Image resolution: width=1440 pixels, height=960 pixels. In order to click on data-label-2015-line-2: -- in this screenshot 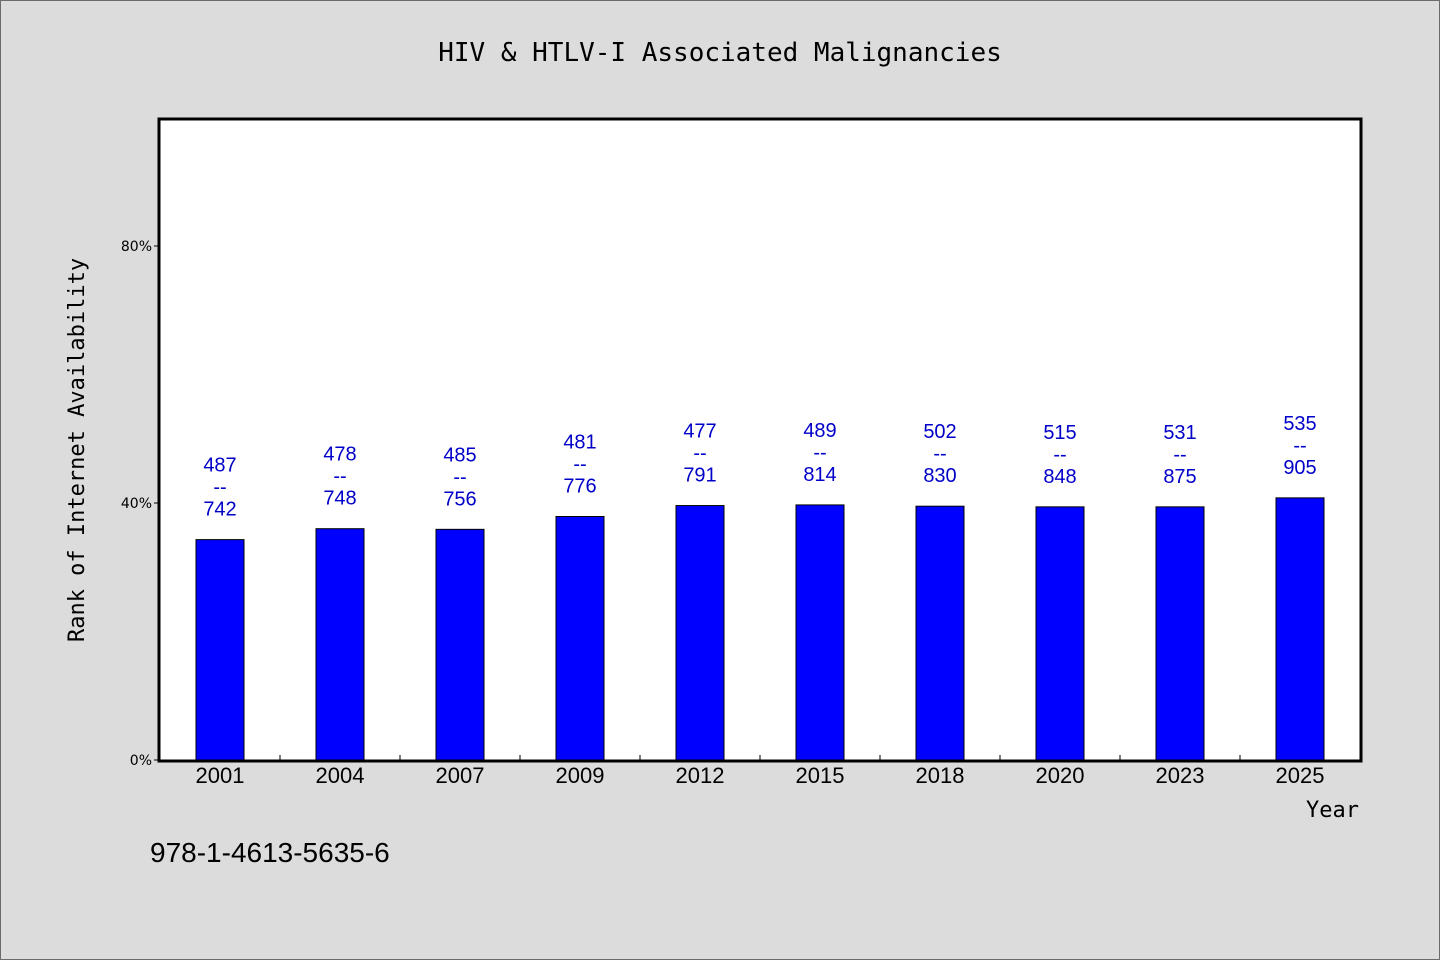, I will do `click(819, 453)`.